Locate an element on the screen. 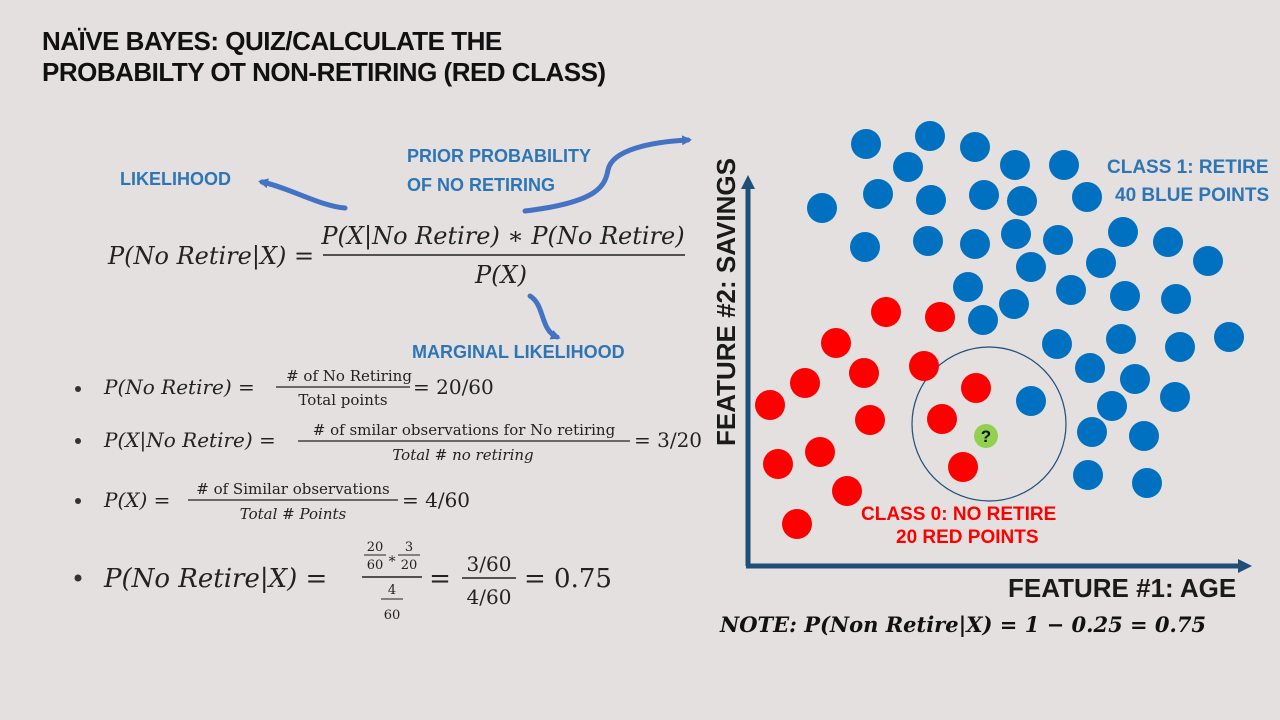  final-result: = 0.75 is located at coordinates (568, 579).